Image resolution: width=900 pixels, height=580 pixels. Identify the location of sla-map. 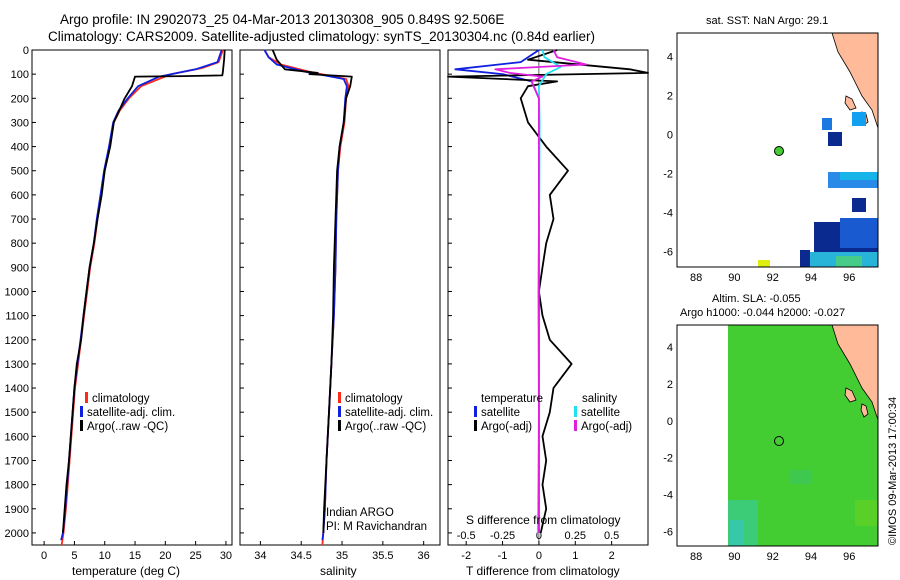
(777, 435).